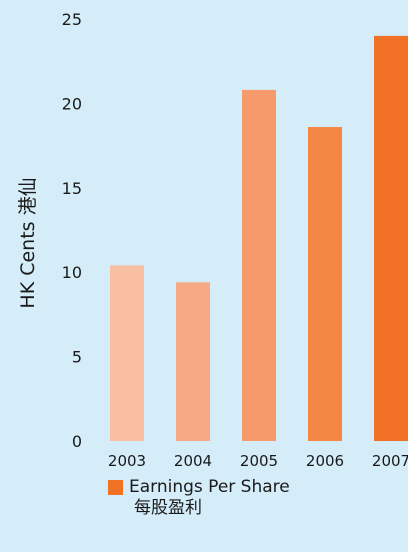 The height and width of the screenshot is (552, 408). Describe the element at coordinates (28, 242) in the screenshot. I see `y-axis-label: HK Cents 港仙` at that location.